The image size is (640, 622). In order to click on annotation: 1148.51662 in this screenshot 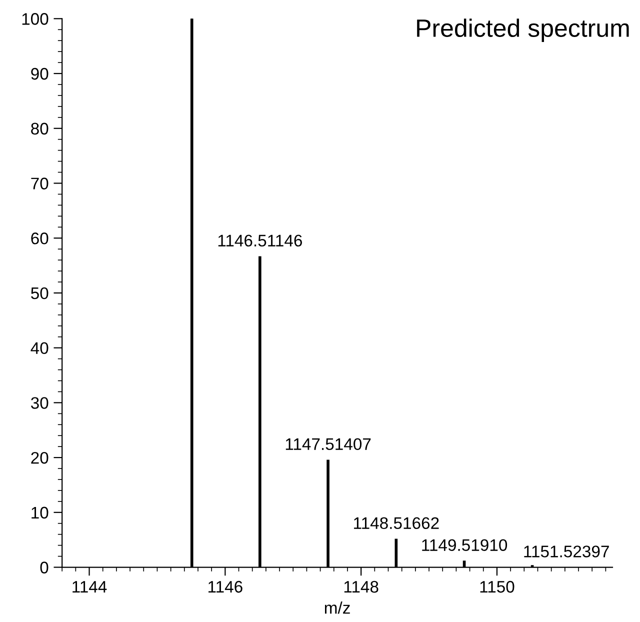, I will do `click(396, 523)`.